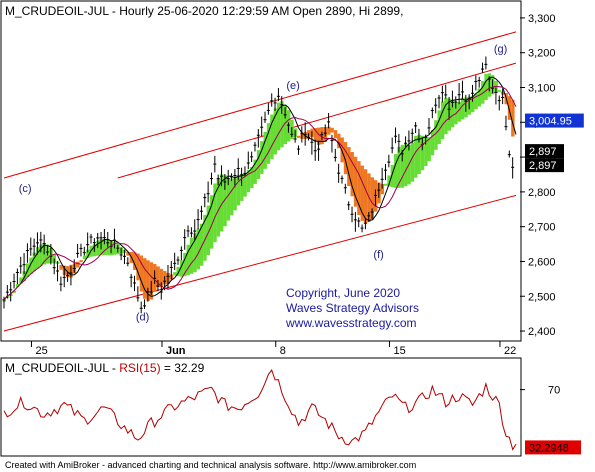 This screenshot has height=472, width=595. Describe the element at coordinates (139, 368) in the screenshot. I see `rsi-title-indicator: RSI(15)` at that location.